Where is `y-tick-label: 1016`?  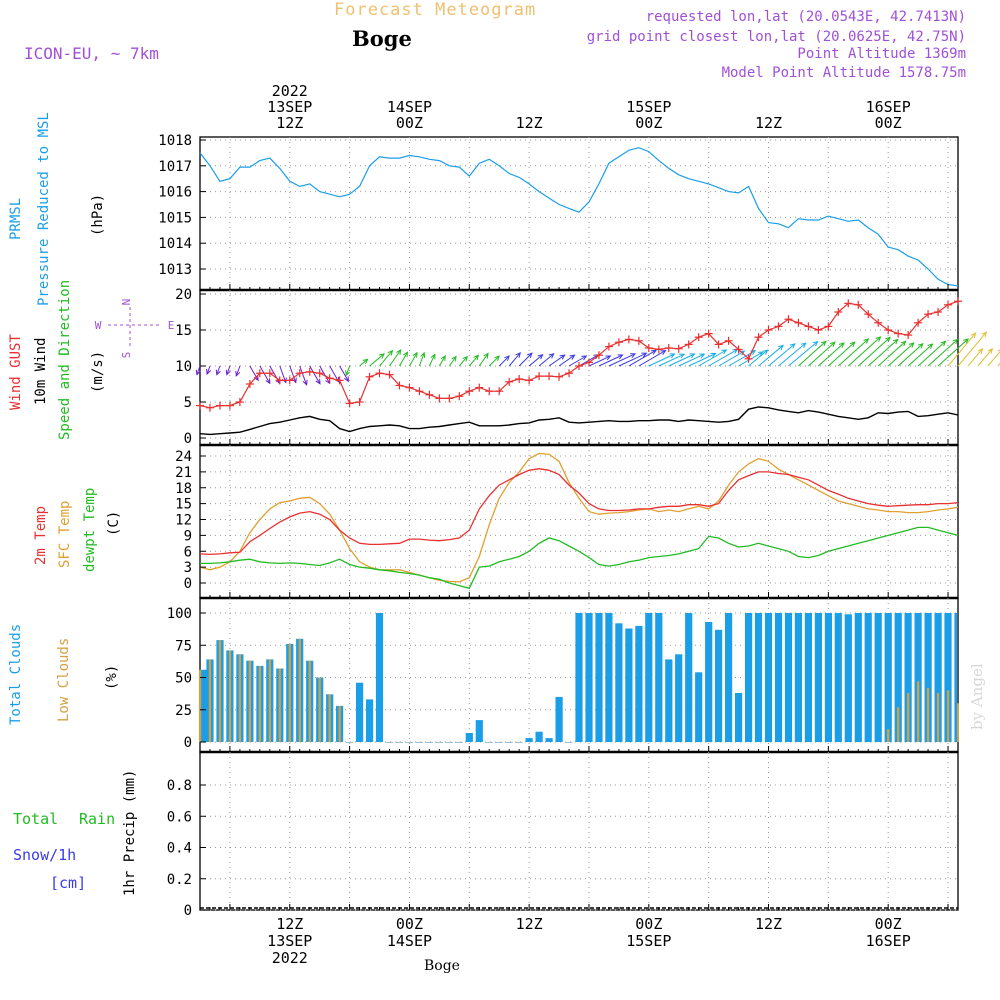 y-tick-label: 1016 is located at coordinates (175, 193).